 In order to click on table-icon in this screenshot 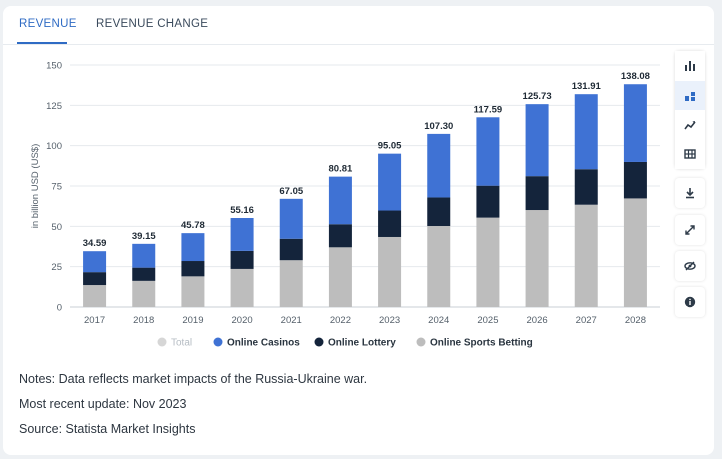, I will do `click(690, 154)`.